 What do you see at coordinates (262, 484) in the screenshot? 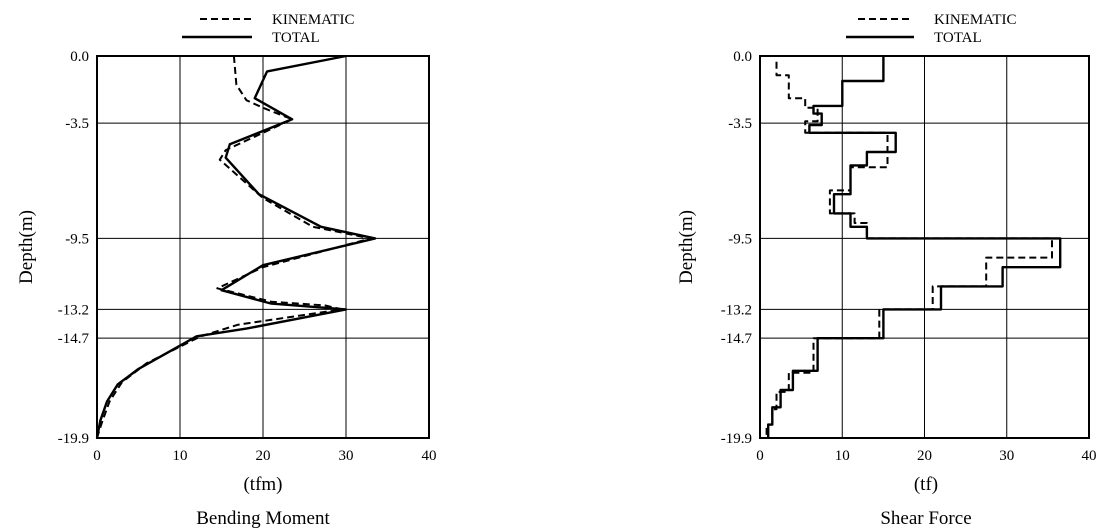
I see `x-axis-label: (tfm)` at bounding box center [262, 484].